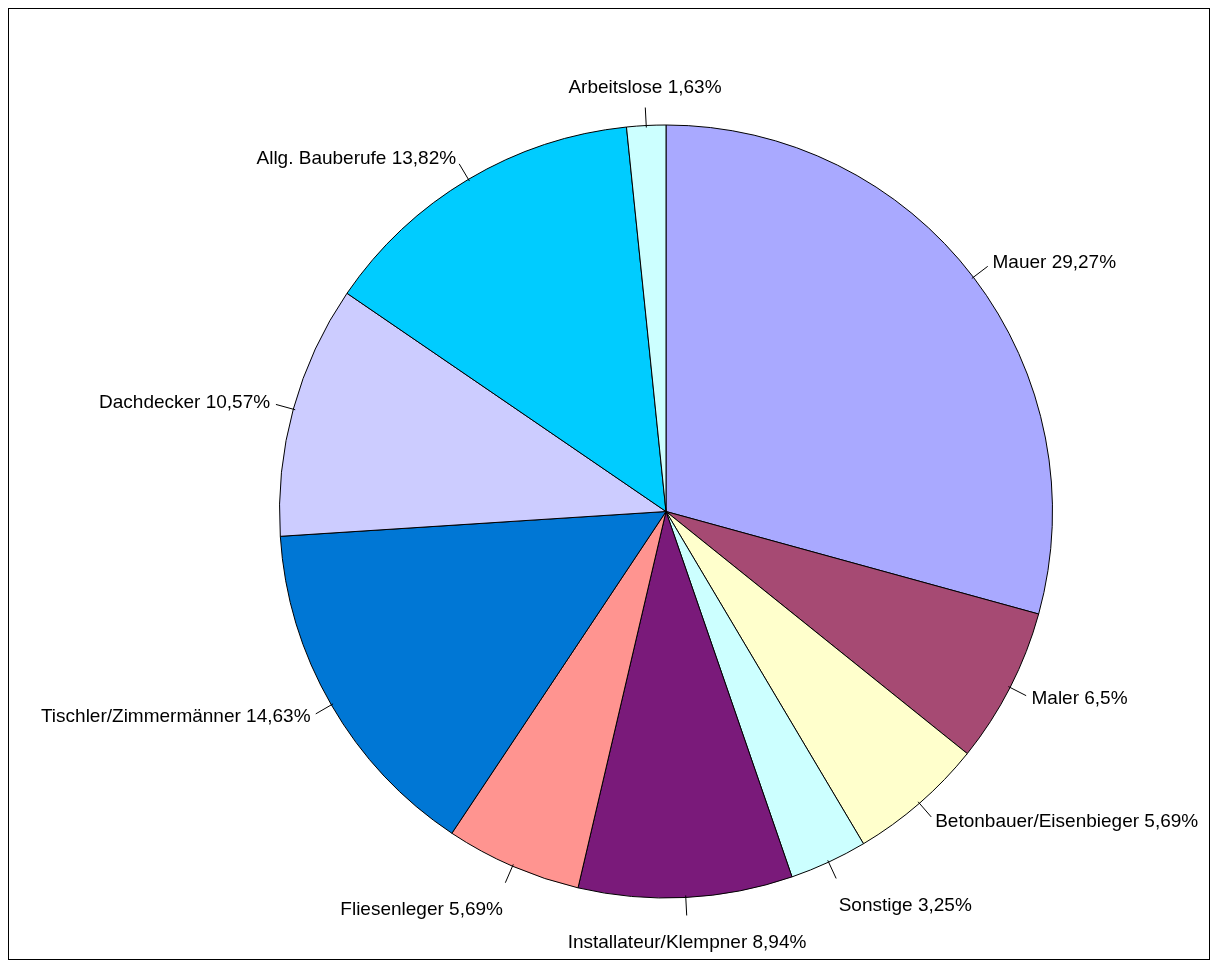  Describe the element at coordinates (1079, 697) in the screenshot. I see `slice-label: Maler 6,5%` at that location.